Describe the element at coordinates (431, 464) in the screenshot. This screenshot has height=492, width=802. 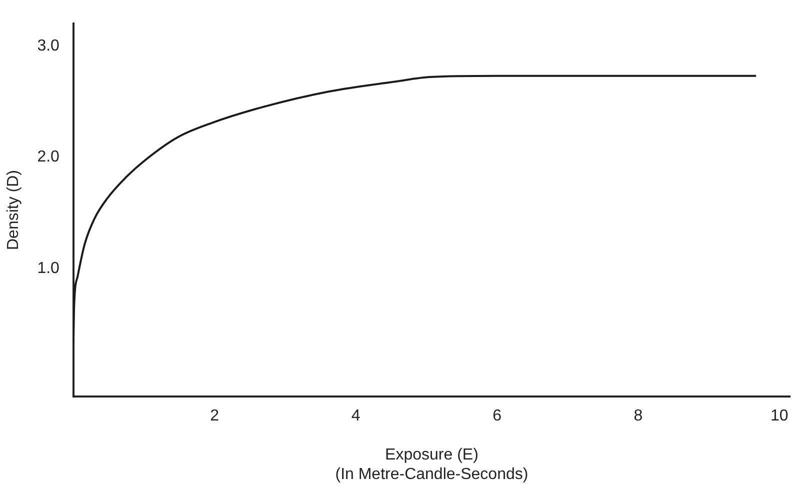
I see `x-axis-title: Exposure (E) (In Metre-Candle-Seconds)` at that location.